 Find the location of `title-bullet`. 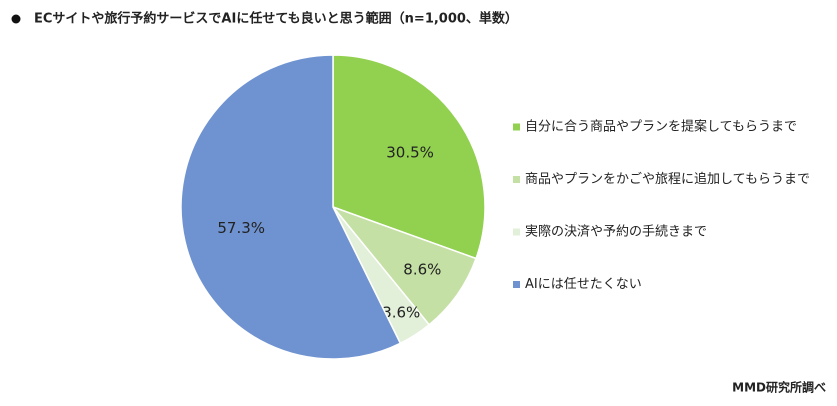

title-bullet is located at coordinates (16, 19).